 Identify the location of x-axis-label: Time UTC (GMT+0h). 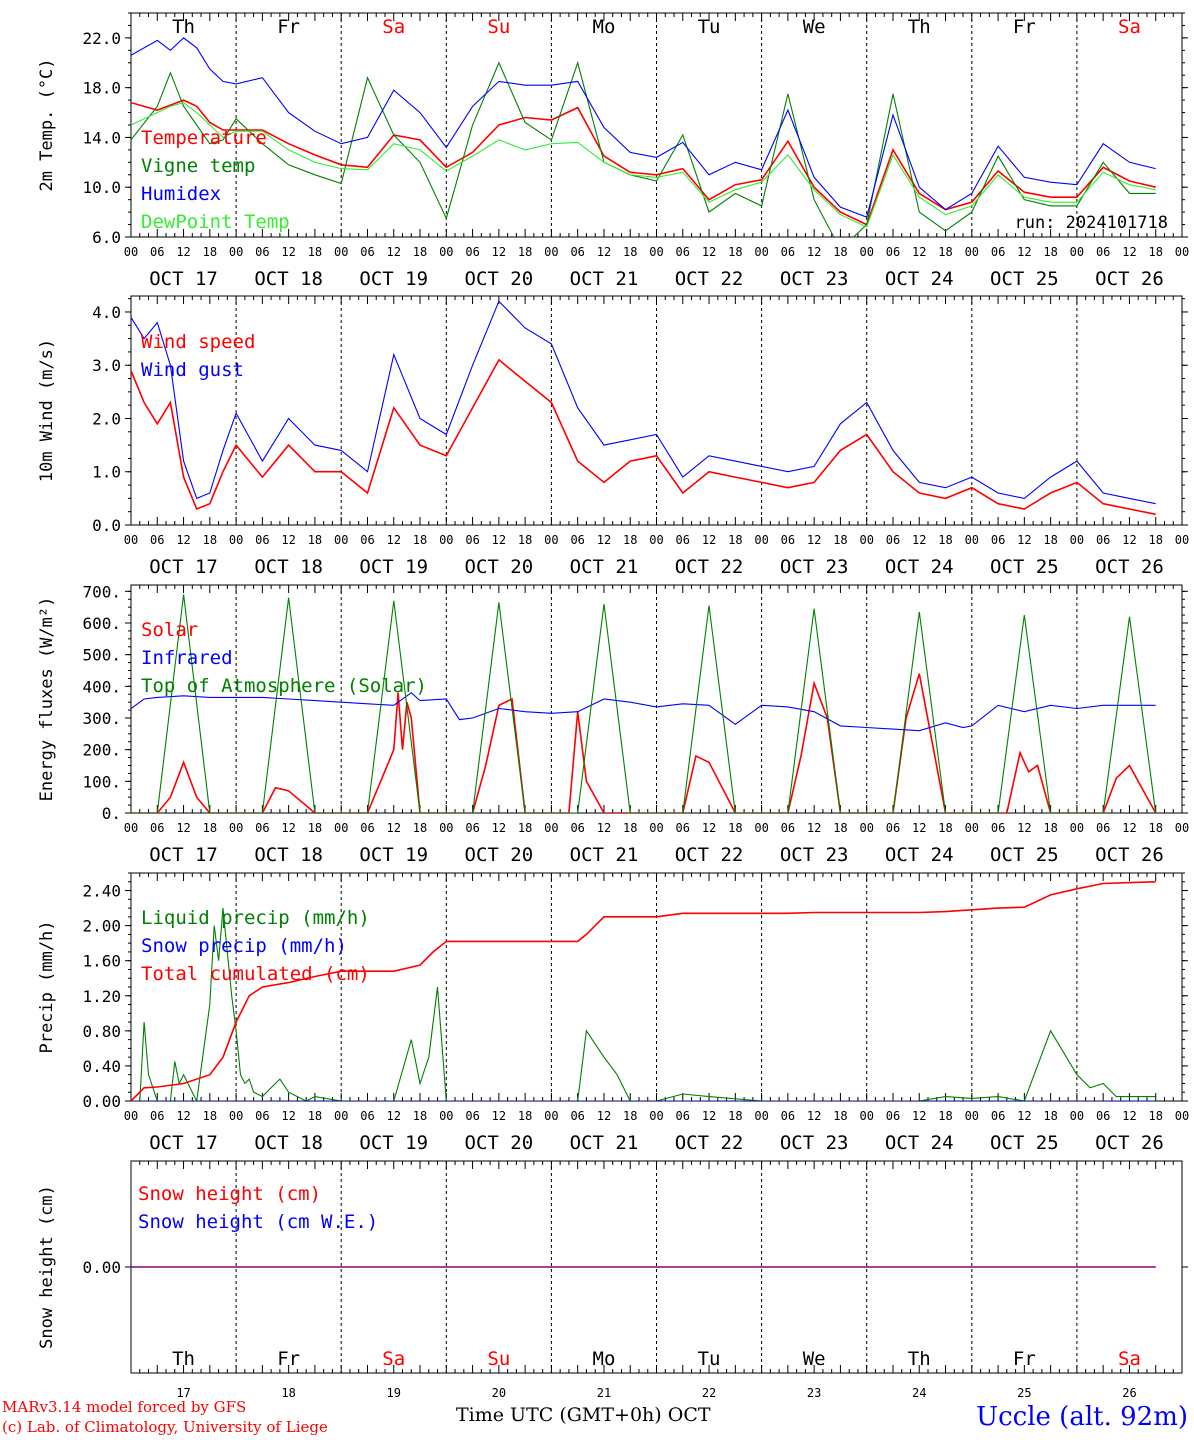
(559, 1415).